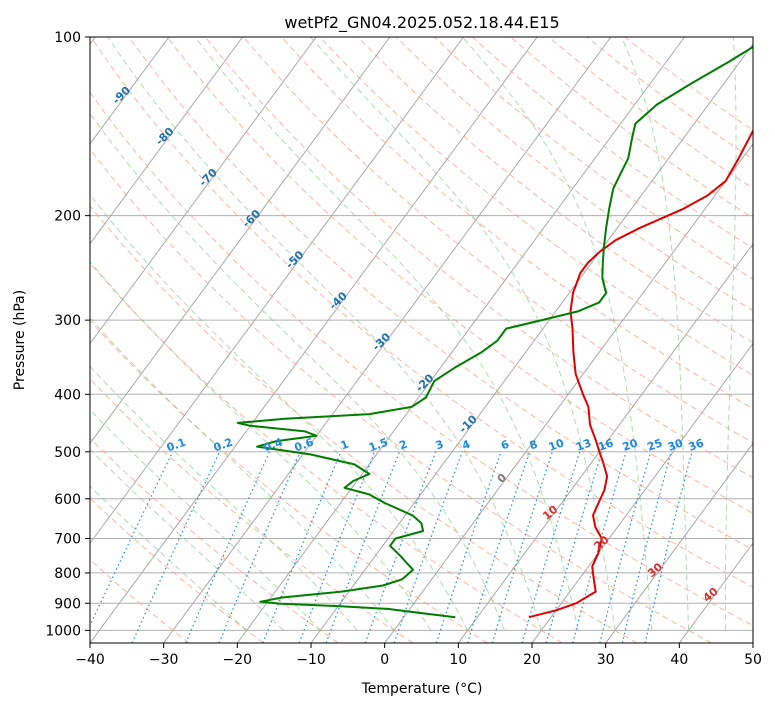 This screenshot has height=708, width=775. What do you see at coordinates (605, 445) in the screenshot?
I see `mixing-ratio-label: 16` at bounding box center [605, 445].